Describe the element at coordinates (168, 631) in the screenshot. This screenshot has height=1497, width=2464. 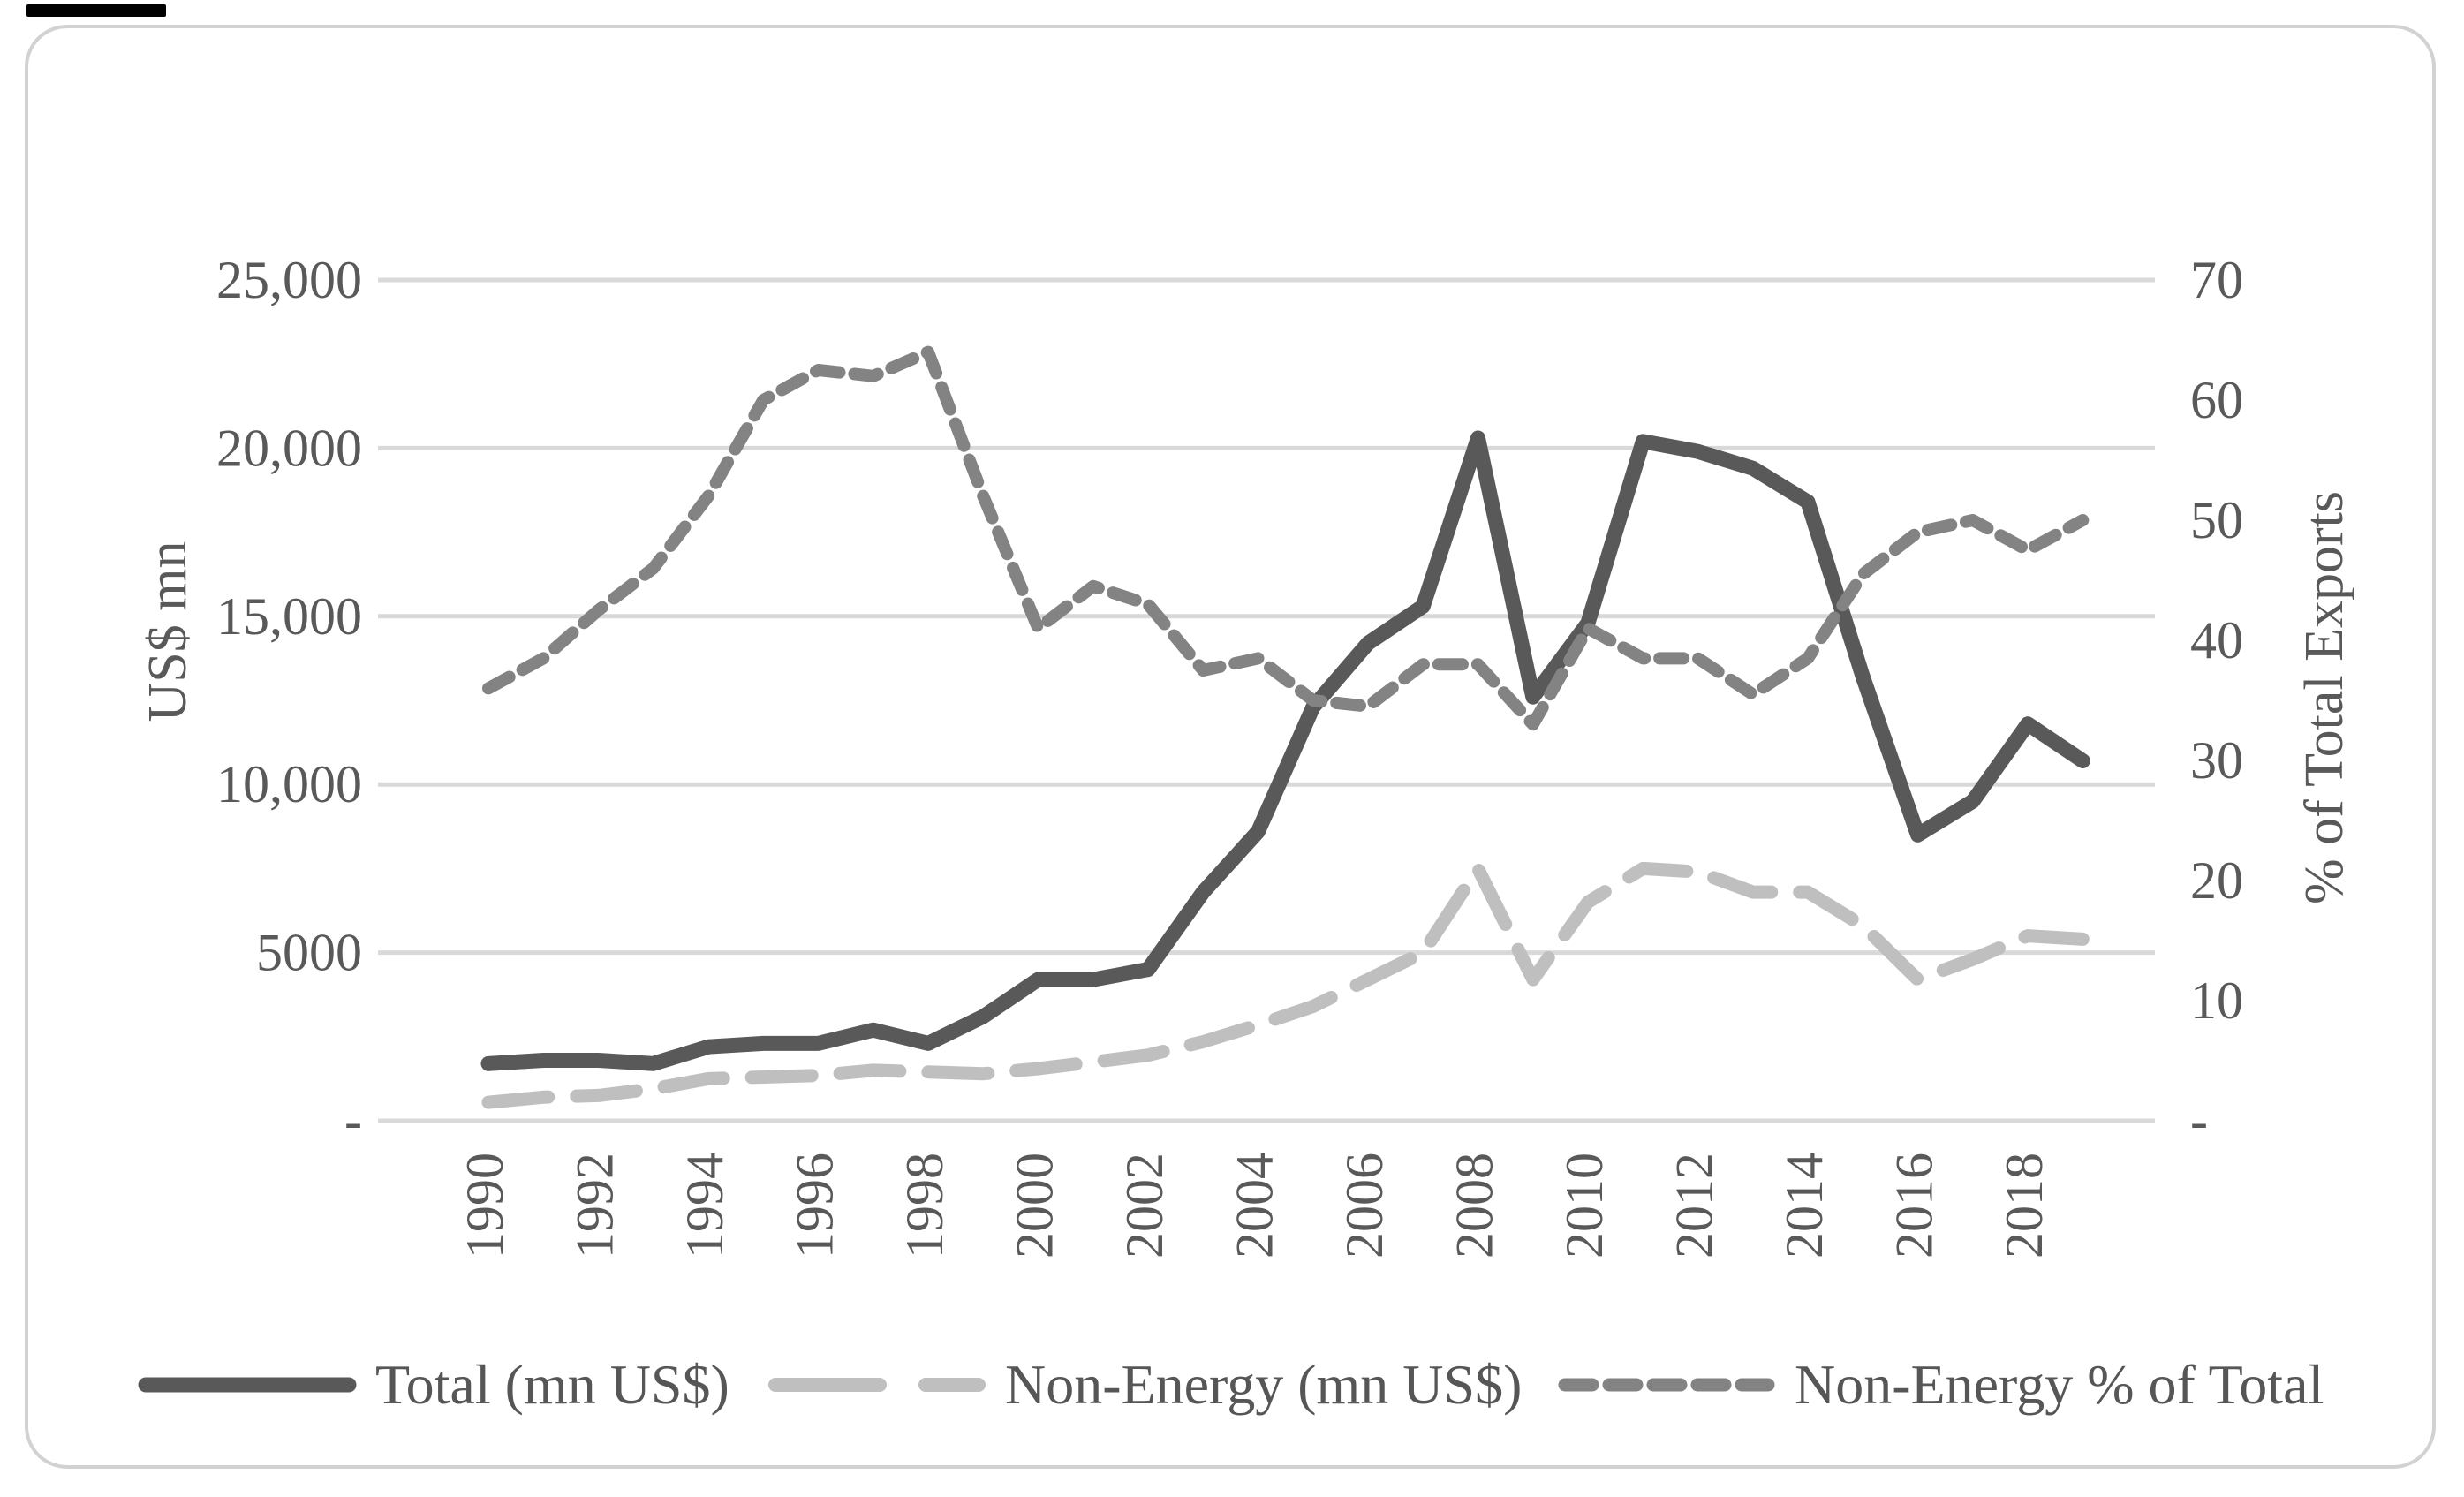
I see `y-axis-left-title: US$ mn` at that location.